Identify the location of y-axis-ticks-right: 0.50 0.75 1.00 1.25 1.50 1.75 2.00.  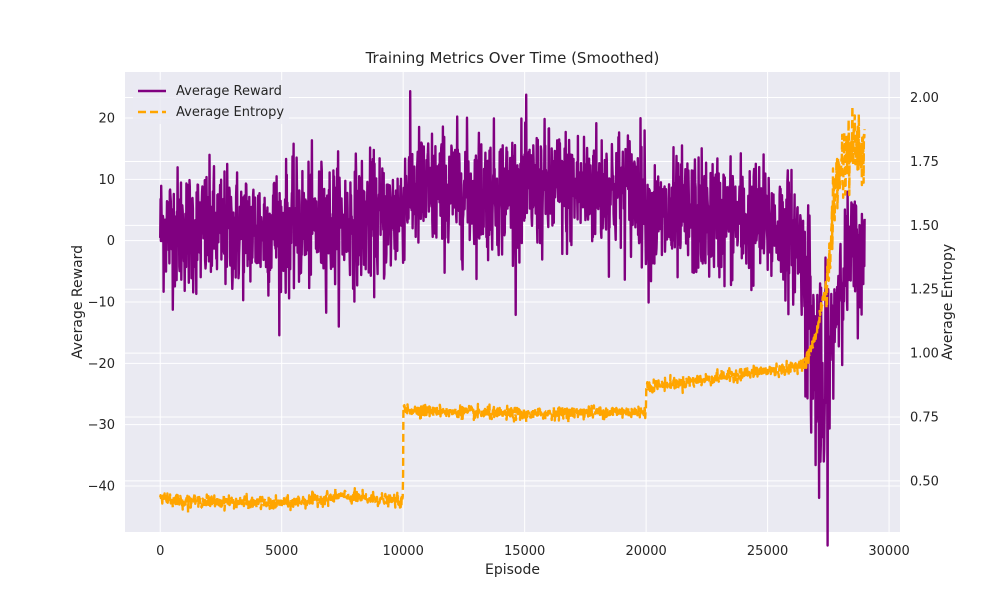
(924, 290).